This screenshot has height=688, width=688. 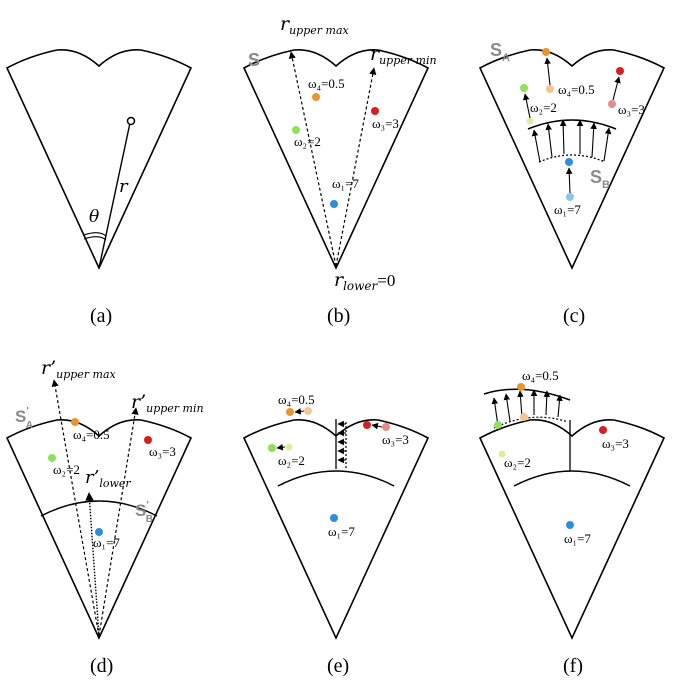 I want to click on panel-c: SA SB ω₄=0.5 ω₂=2 ω₃=3 ω₁=7, so click(x=572, y=154).